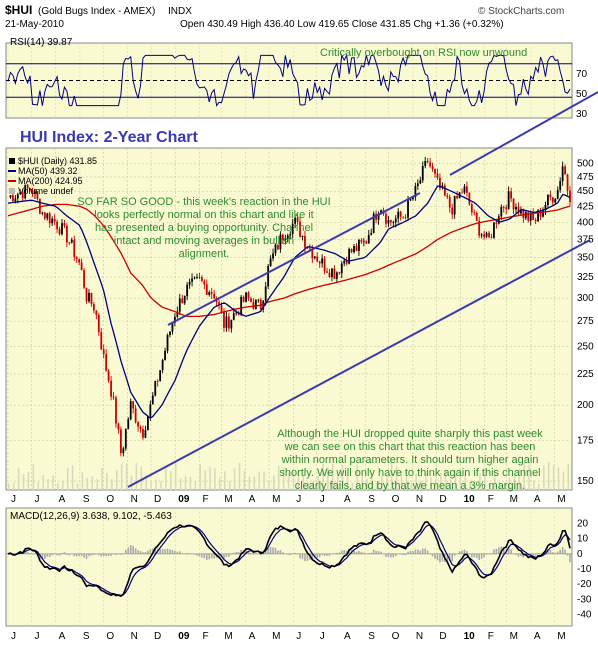 This screenshot has height=645, width=598. I want to click on annotation-top-line-5: alignment., so click(204, 254).